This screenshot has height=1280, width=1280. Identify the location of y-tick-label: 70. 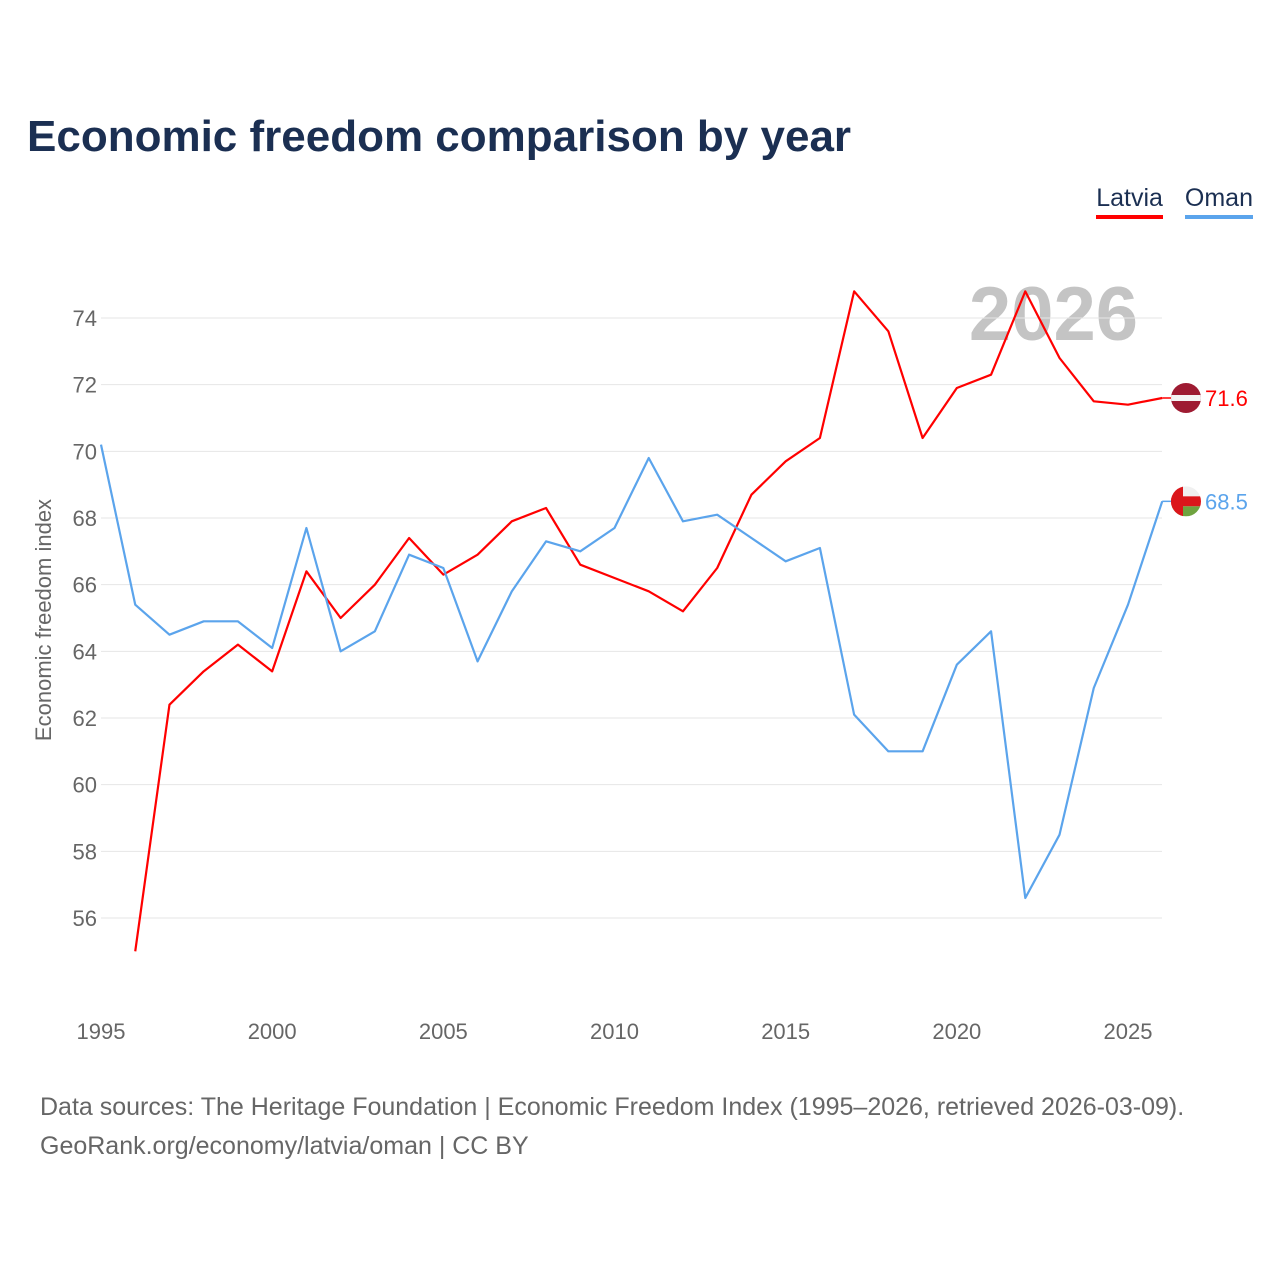
(85, 451).